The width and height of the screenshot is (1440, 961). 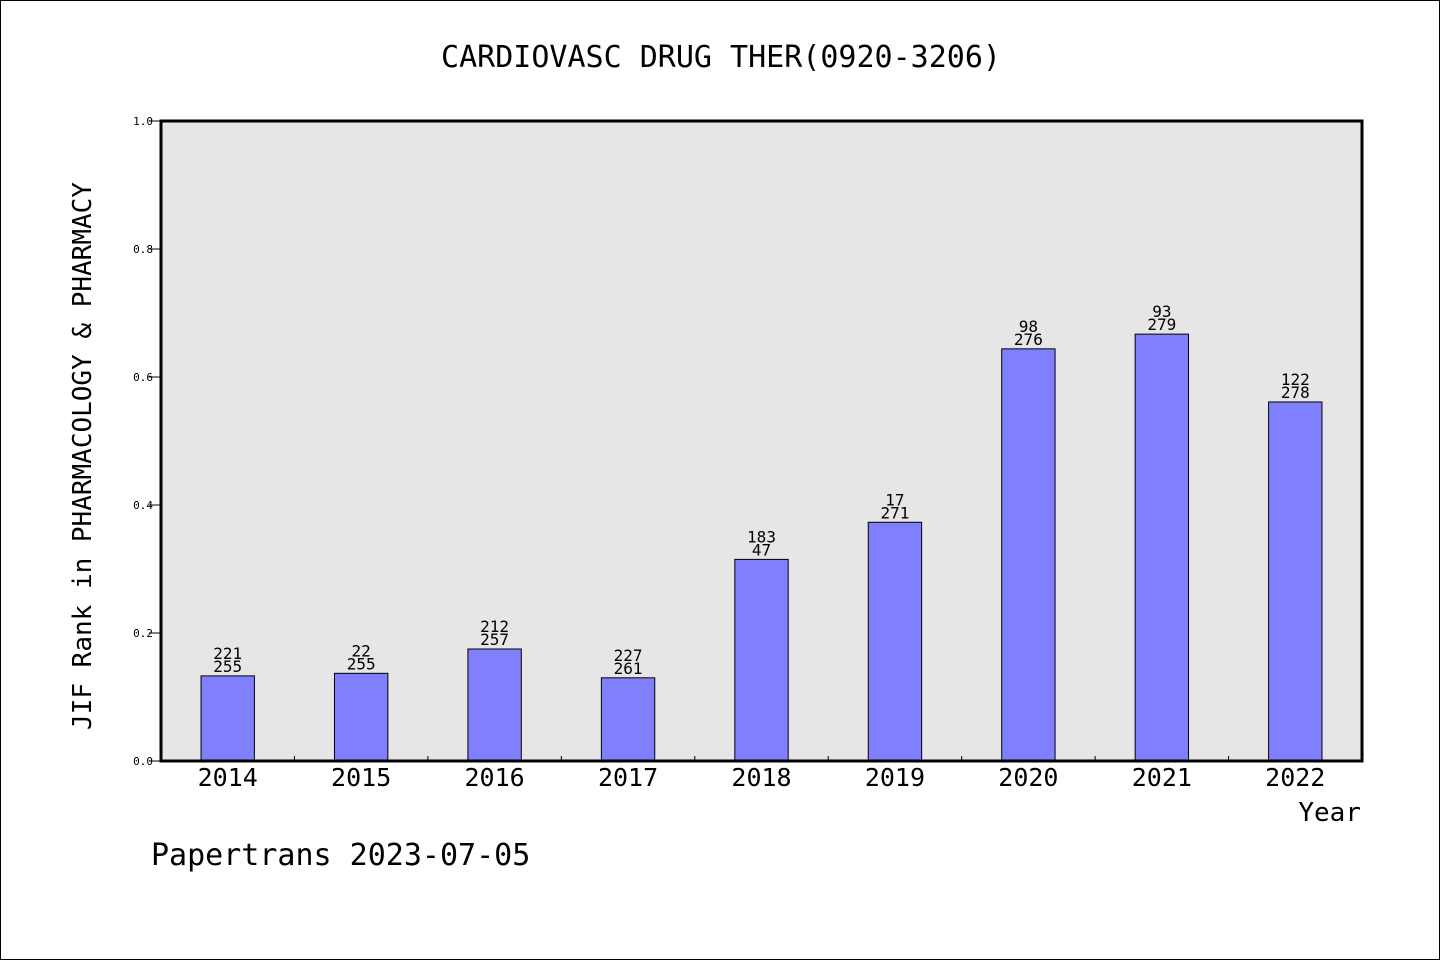 What do you see at coordinates (1161, 324) in the screenshot?
I see `bar-label-total: 279` at bounding box center [1161, 324].